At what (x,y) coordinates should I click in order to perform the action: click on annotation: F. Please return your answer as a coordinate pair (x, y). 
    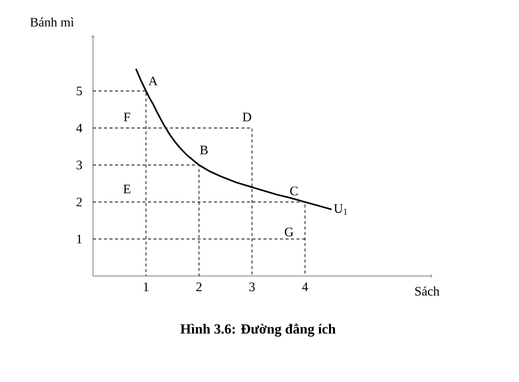
    Looking at the image, I should click on (127, 117).